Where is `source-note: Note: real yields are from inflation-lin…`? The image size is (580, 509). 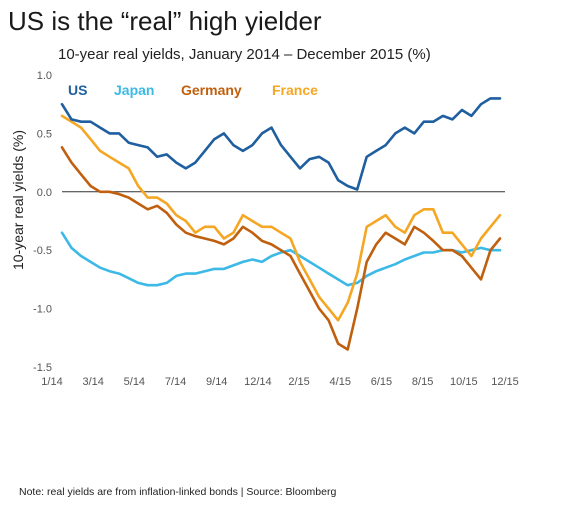 source-note: Note: real yields are from inflation-lin… is located at coordinates (178, 492).